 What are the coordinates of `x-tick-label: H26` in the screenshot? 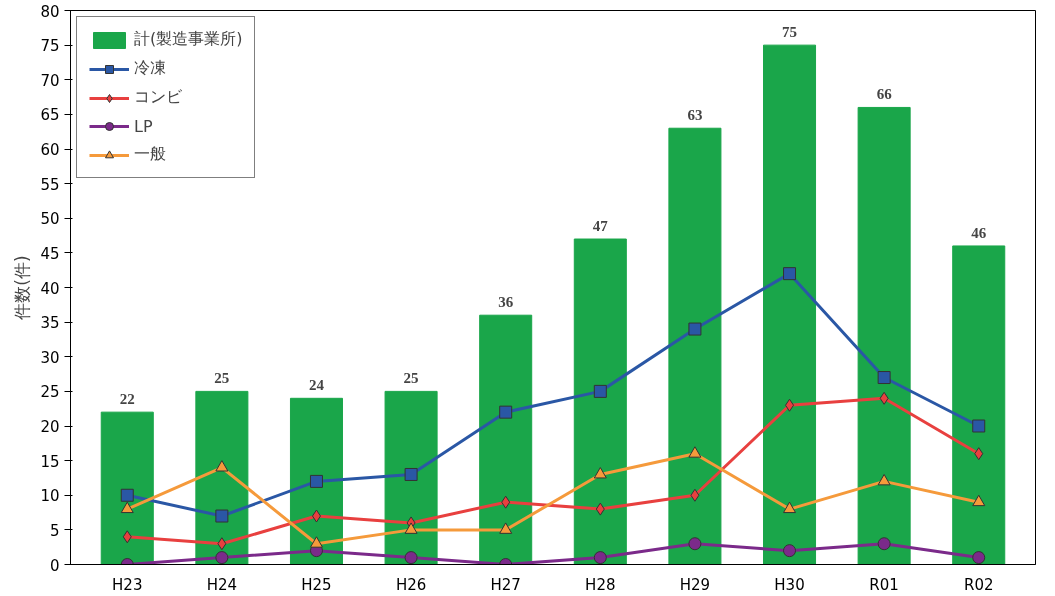 It's located at (411, 584).